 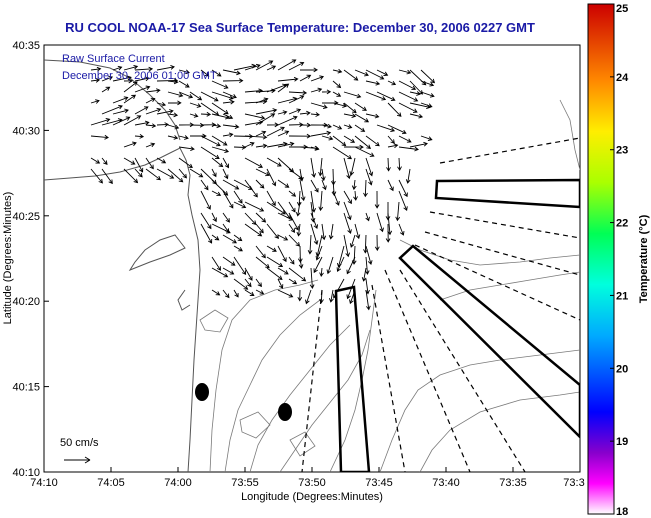 What do you see at coordinates (644, 258) in the screenshot?
I see `colorbar-label: Temperature (°C)` at bounding box center [644, 258].